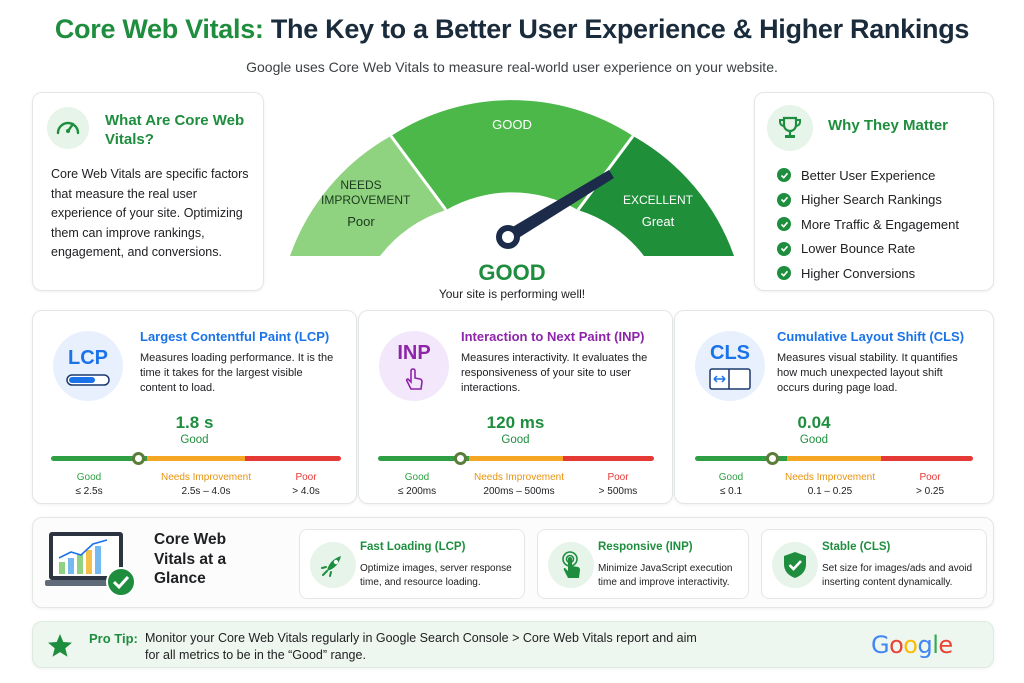  What do you see at coordinates (90, 564) in the screenshot?
I see `laptop-chart-icon` at bounding box center [90, 564].